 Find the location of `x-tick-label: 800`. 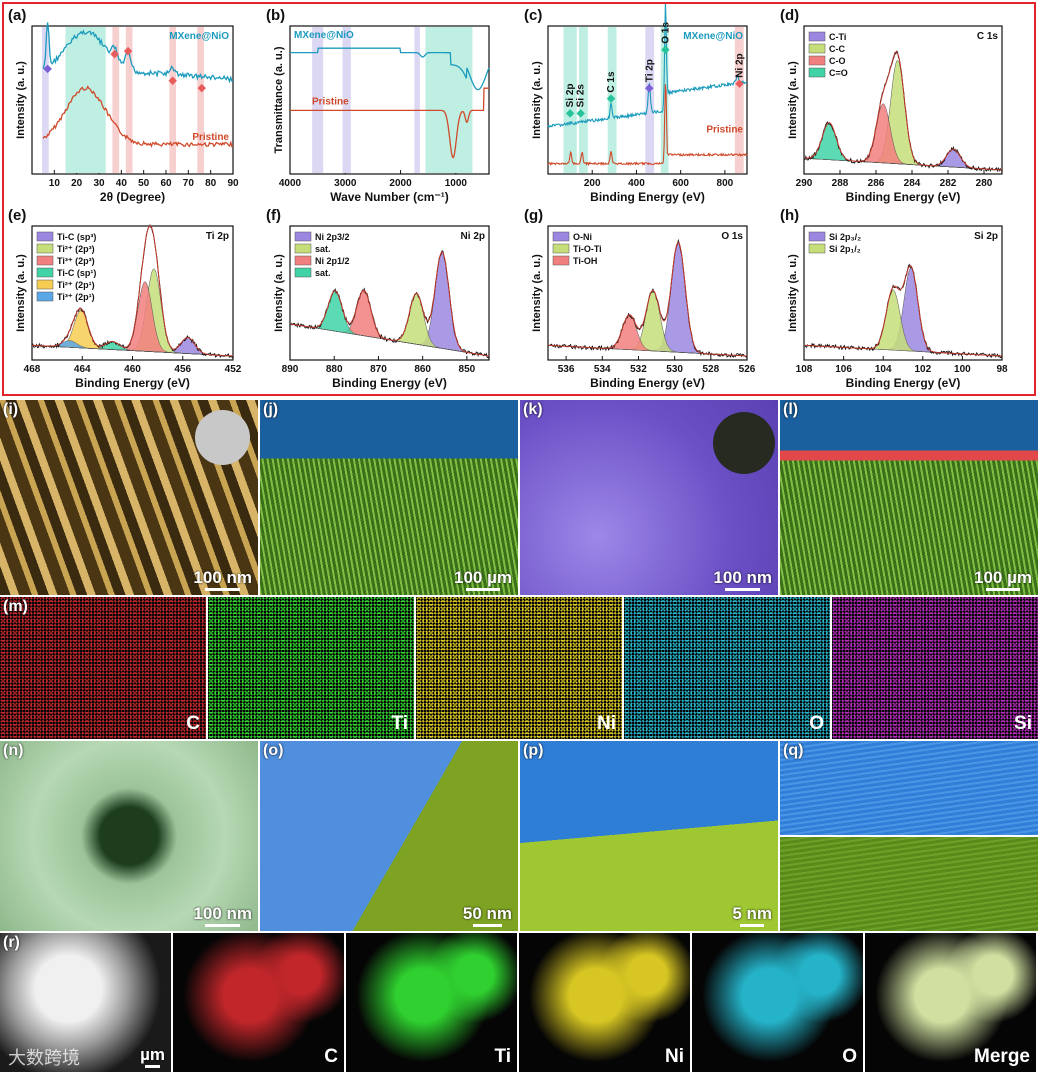

x-tick-label: 800 is located at coordinates (725, 183).